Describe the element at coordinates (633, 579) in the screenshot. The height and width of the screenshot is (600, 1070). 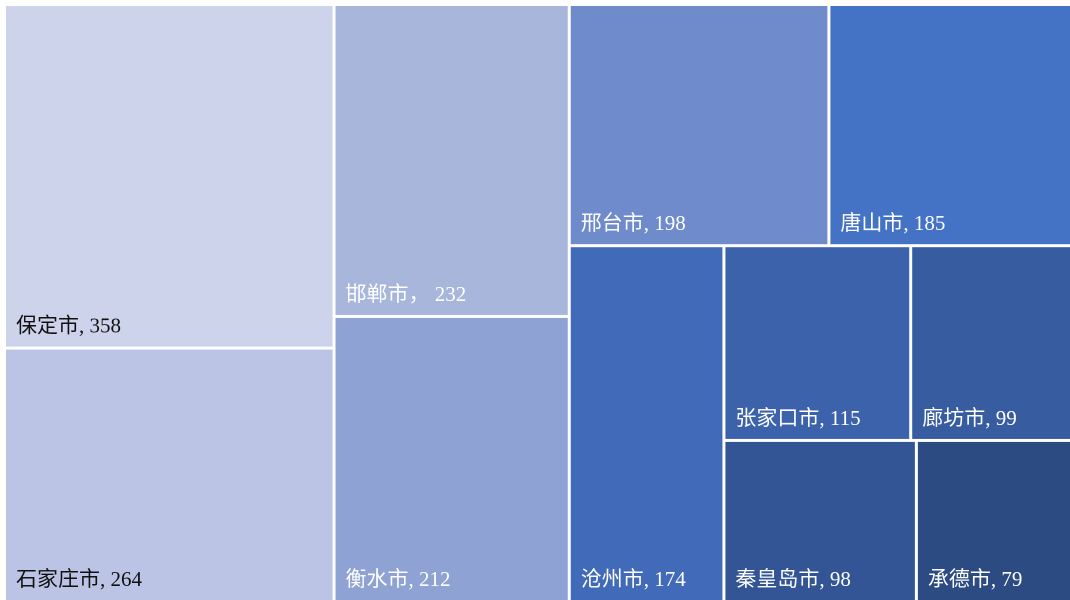
I see `tile-label: 沧州市, 174` at that location.